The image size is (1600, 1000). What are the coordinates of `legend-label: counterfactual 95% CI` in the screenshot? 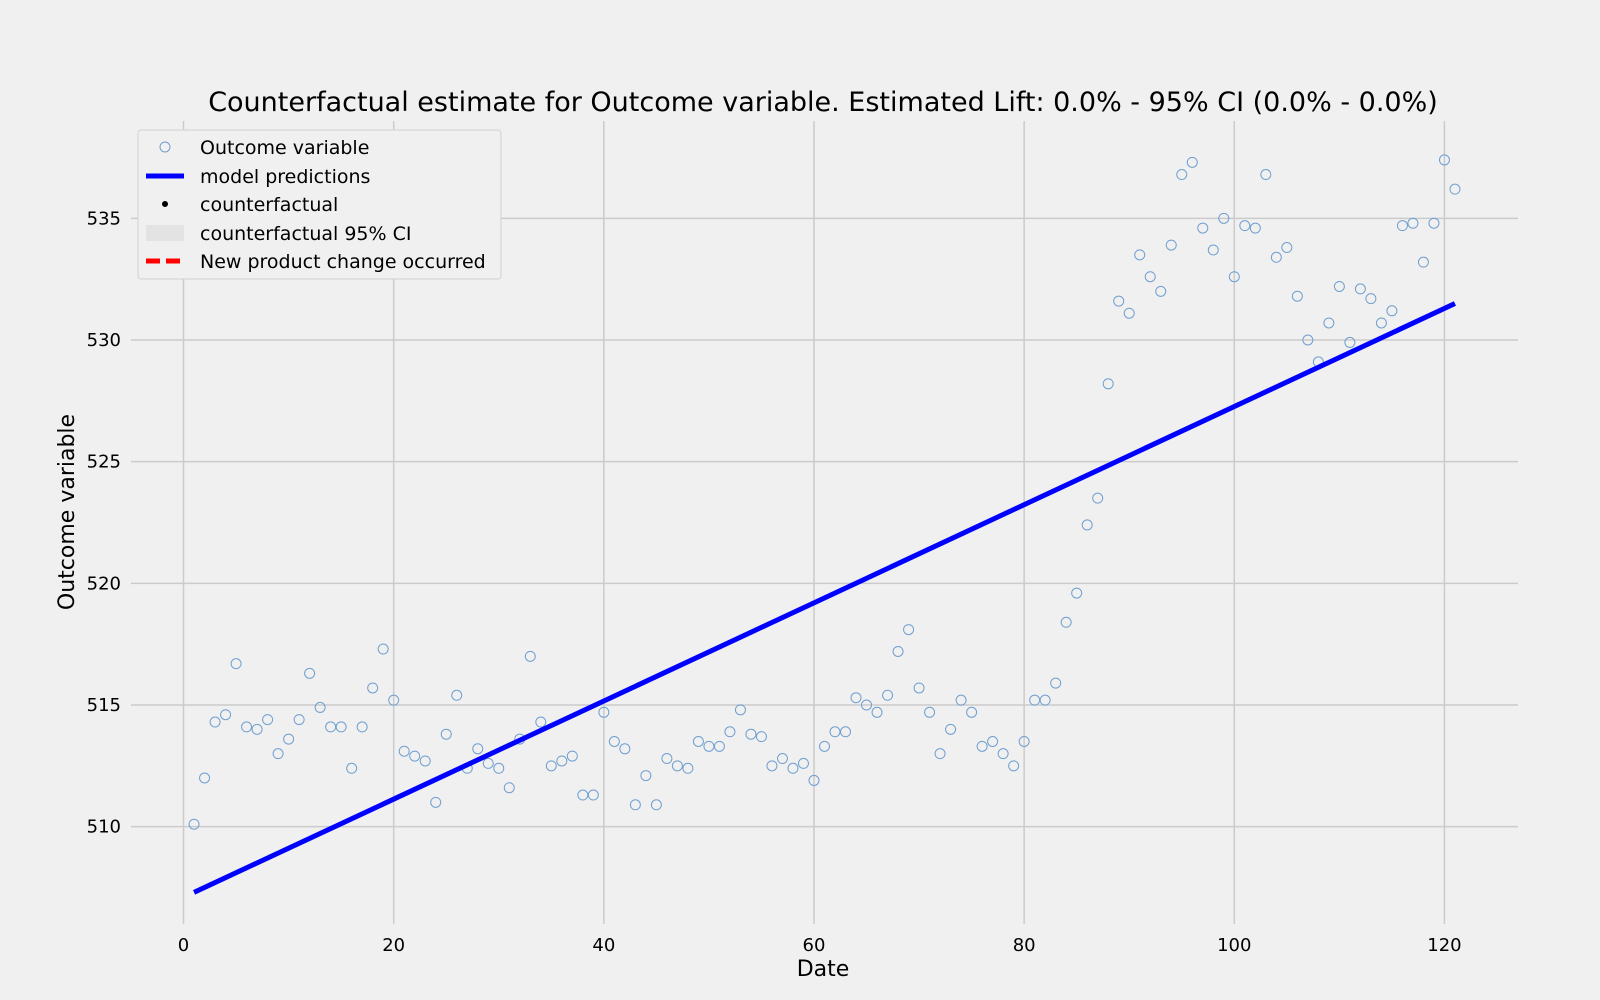 It's located at (305, 234).